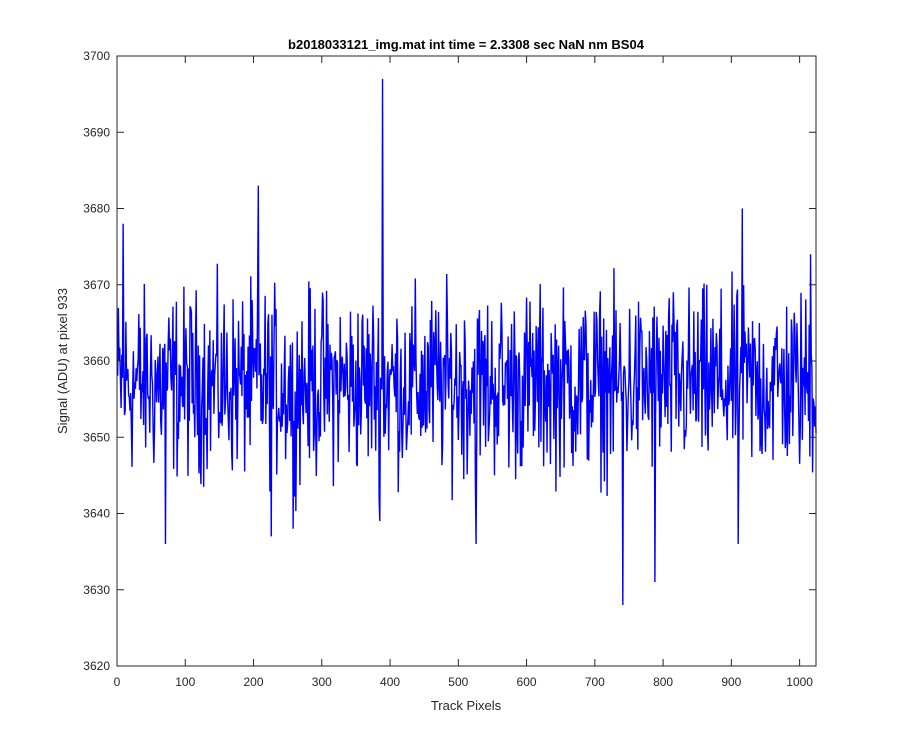 The image size is (900, 750). I want to click on y-tick-label: 3690, so click(96, 132).